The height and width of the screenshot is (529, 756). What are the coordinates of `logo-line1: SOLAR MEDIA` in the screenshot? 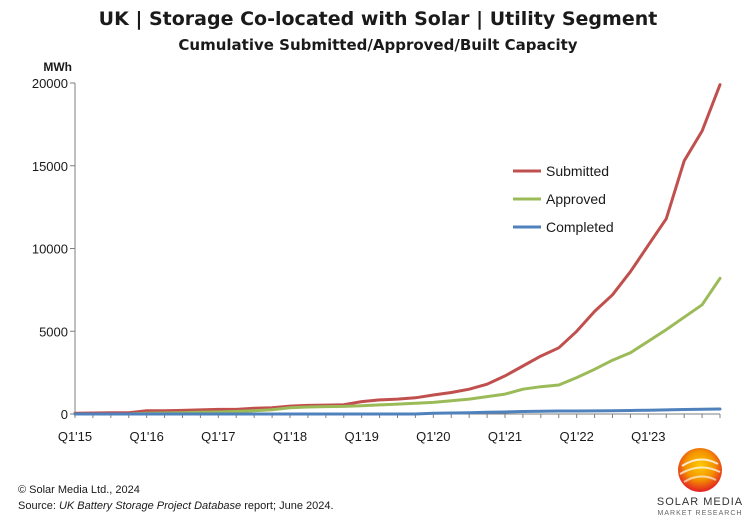 It's located at (700, 502).